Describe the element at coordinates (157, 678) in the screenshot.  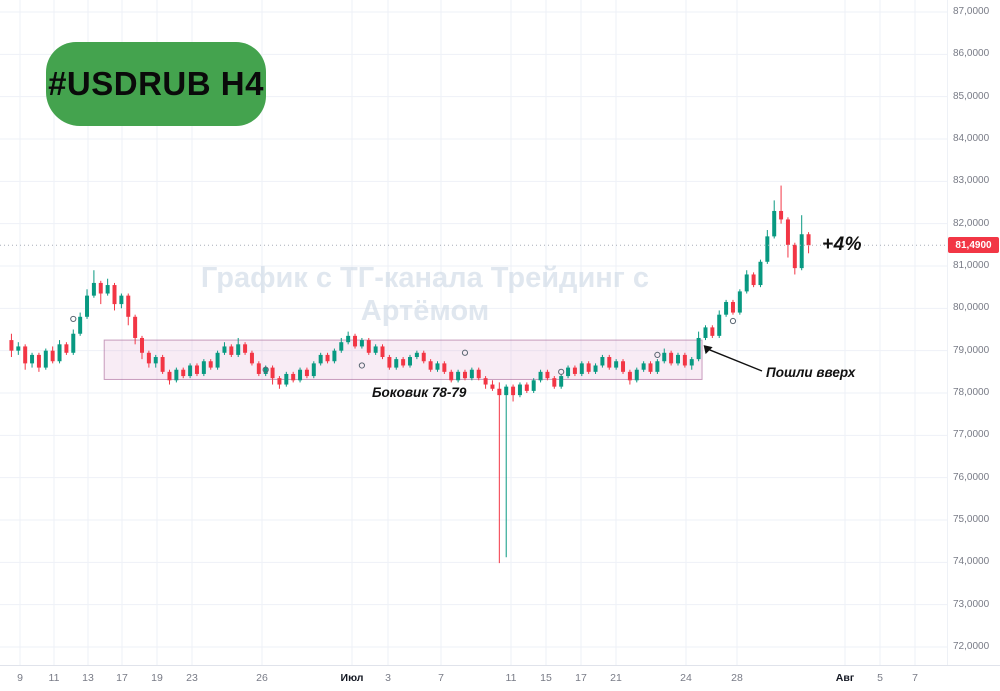
I see `time-tick-label: 19` at that location.